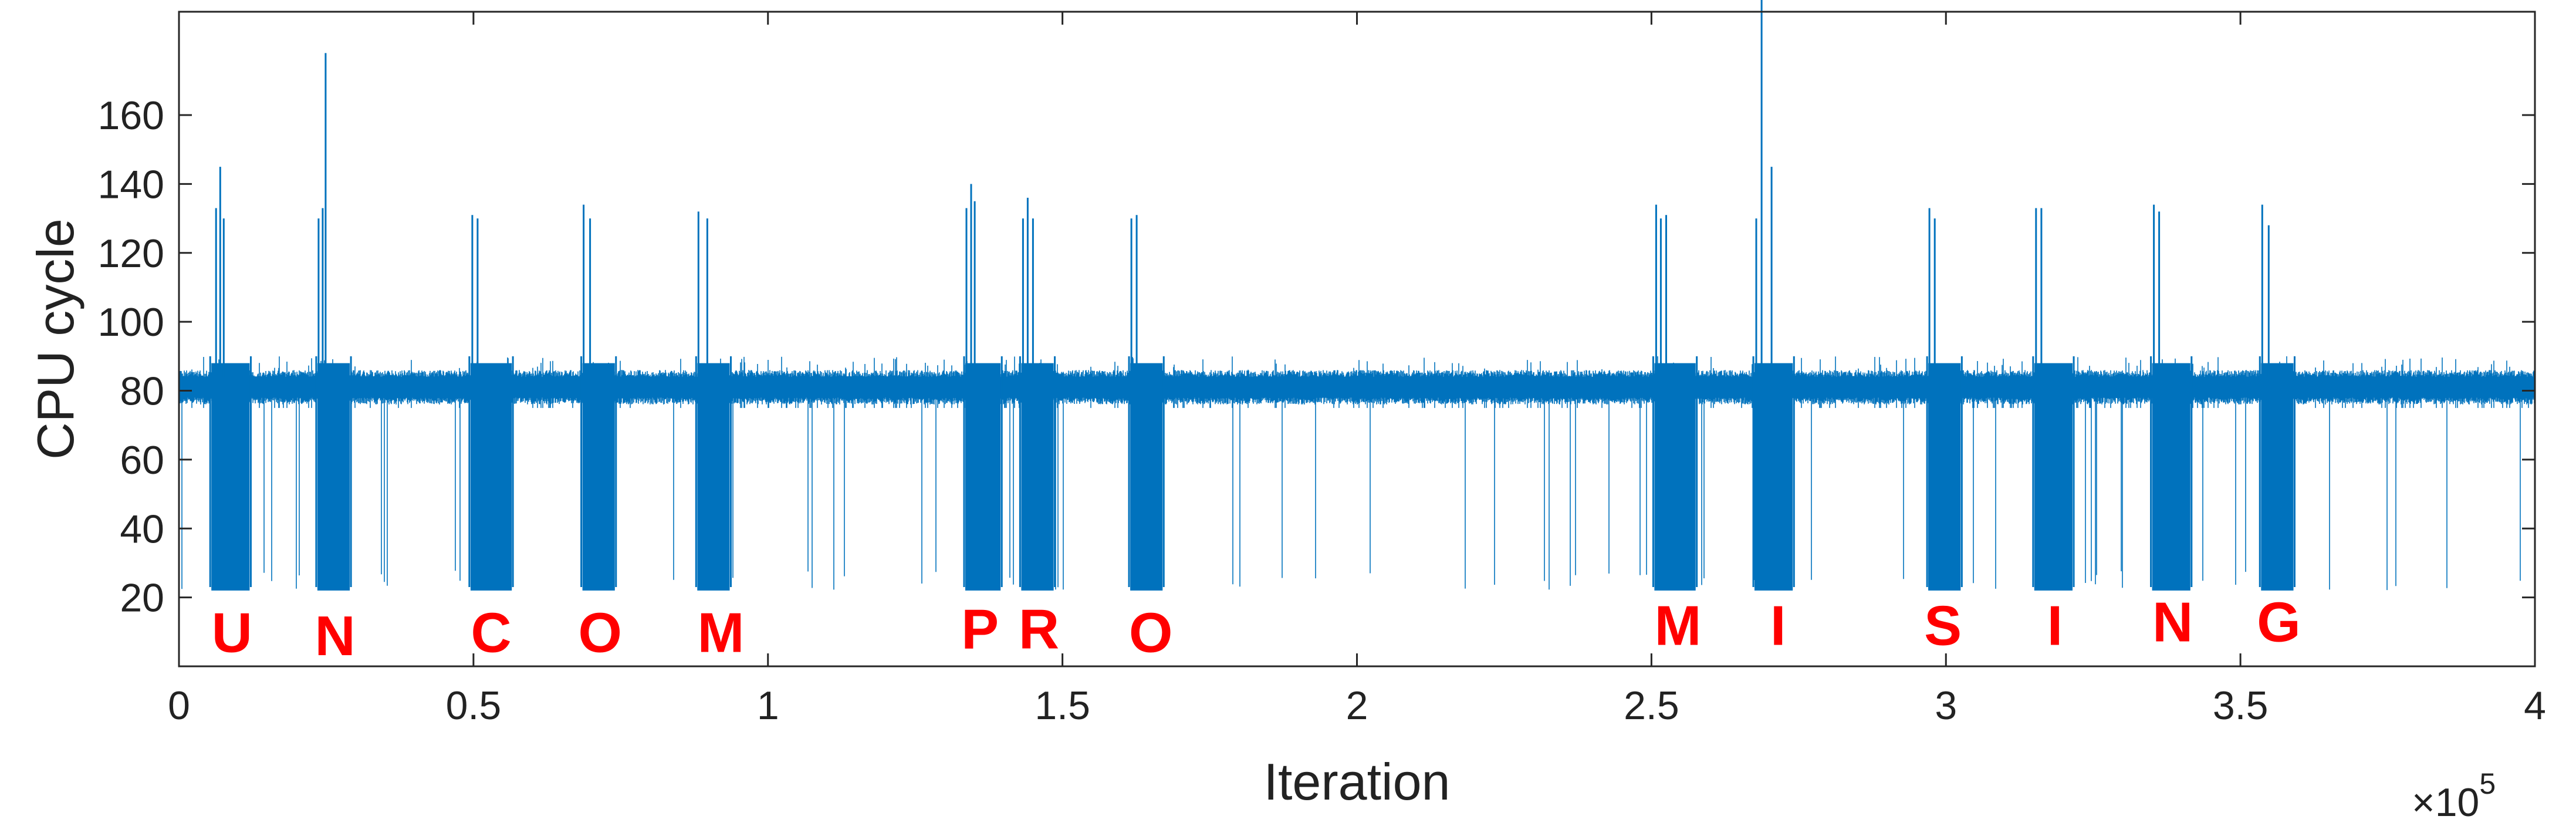 This screenshot has height=826, width=2576. I want to click on y-tick-label: 120, so click(131, 253).